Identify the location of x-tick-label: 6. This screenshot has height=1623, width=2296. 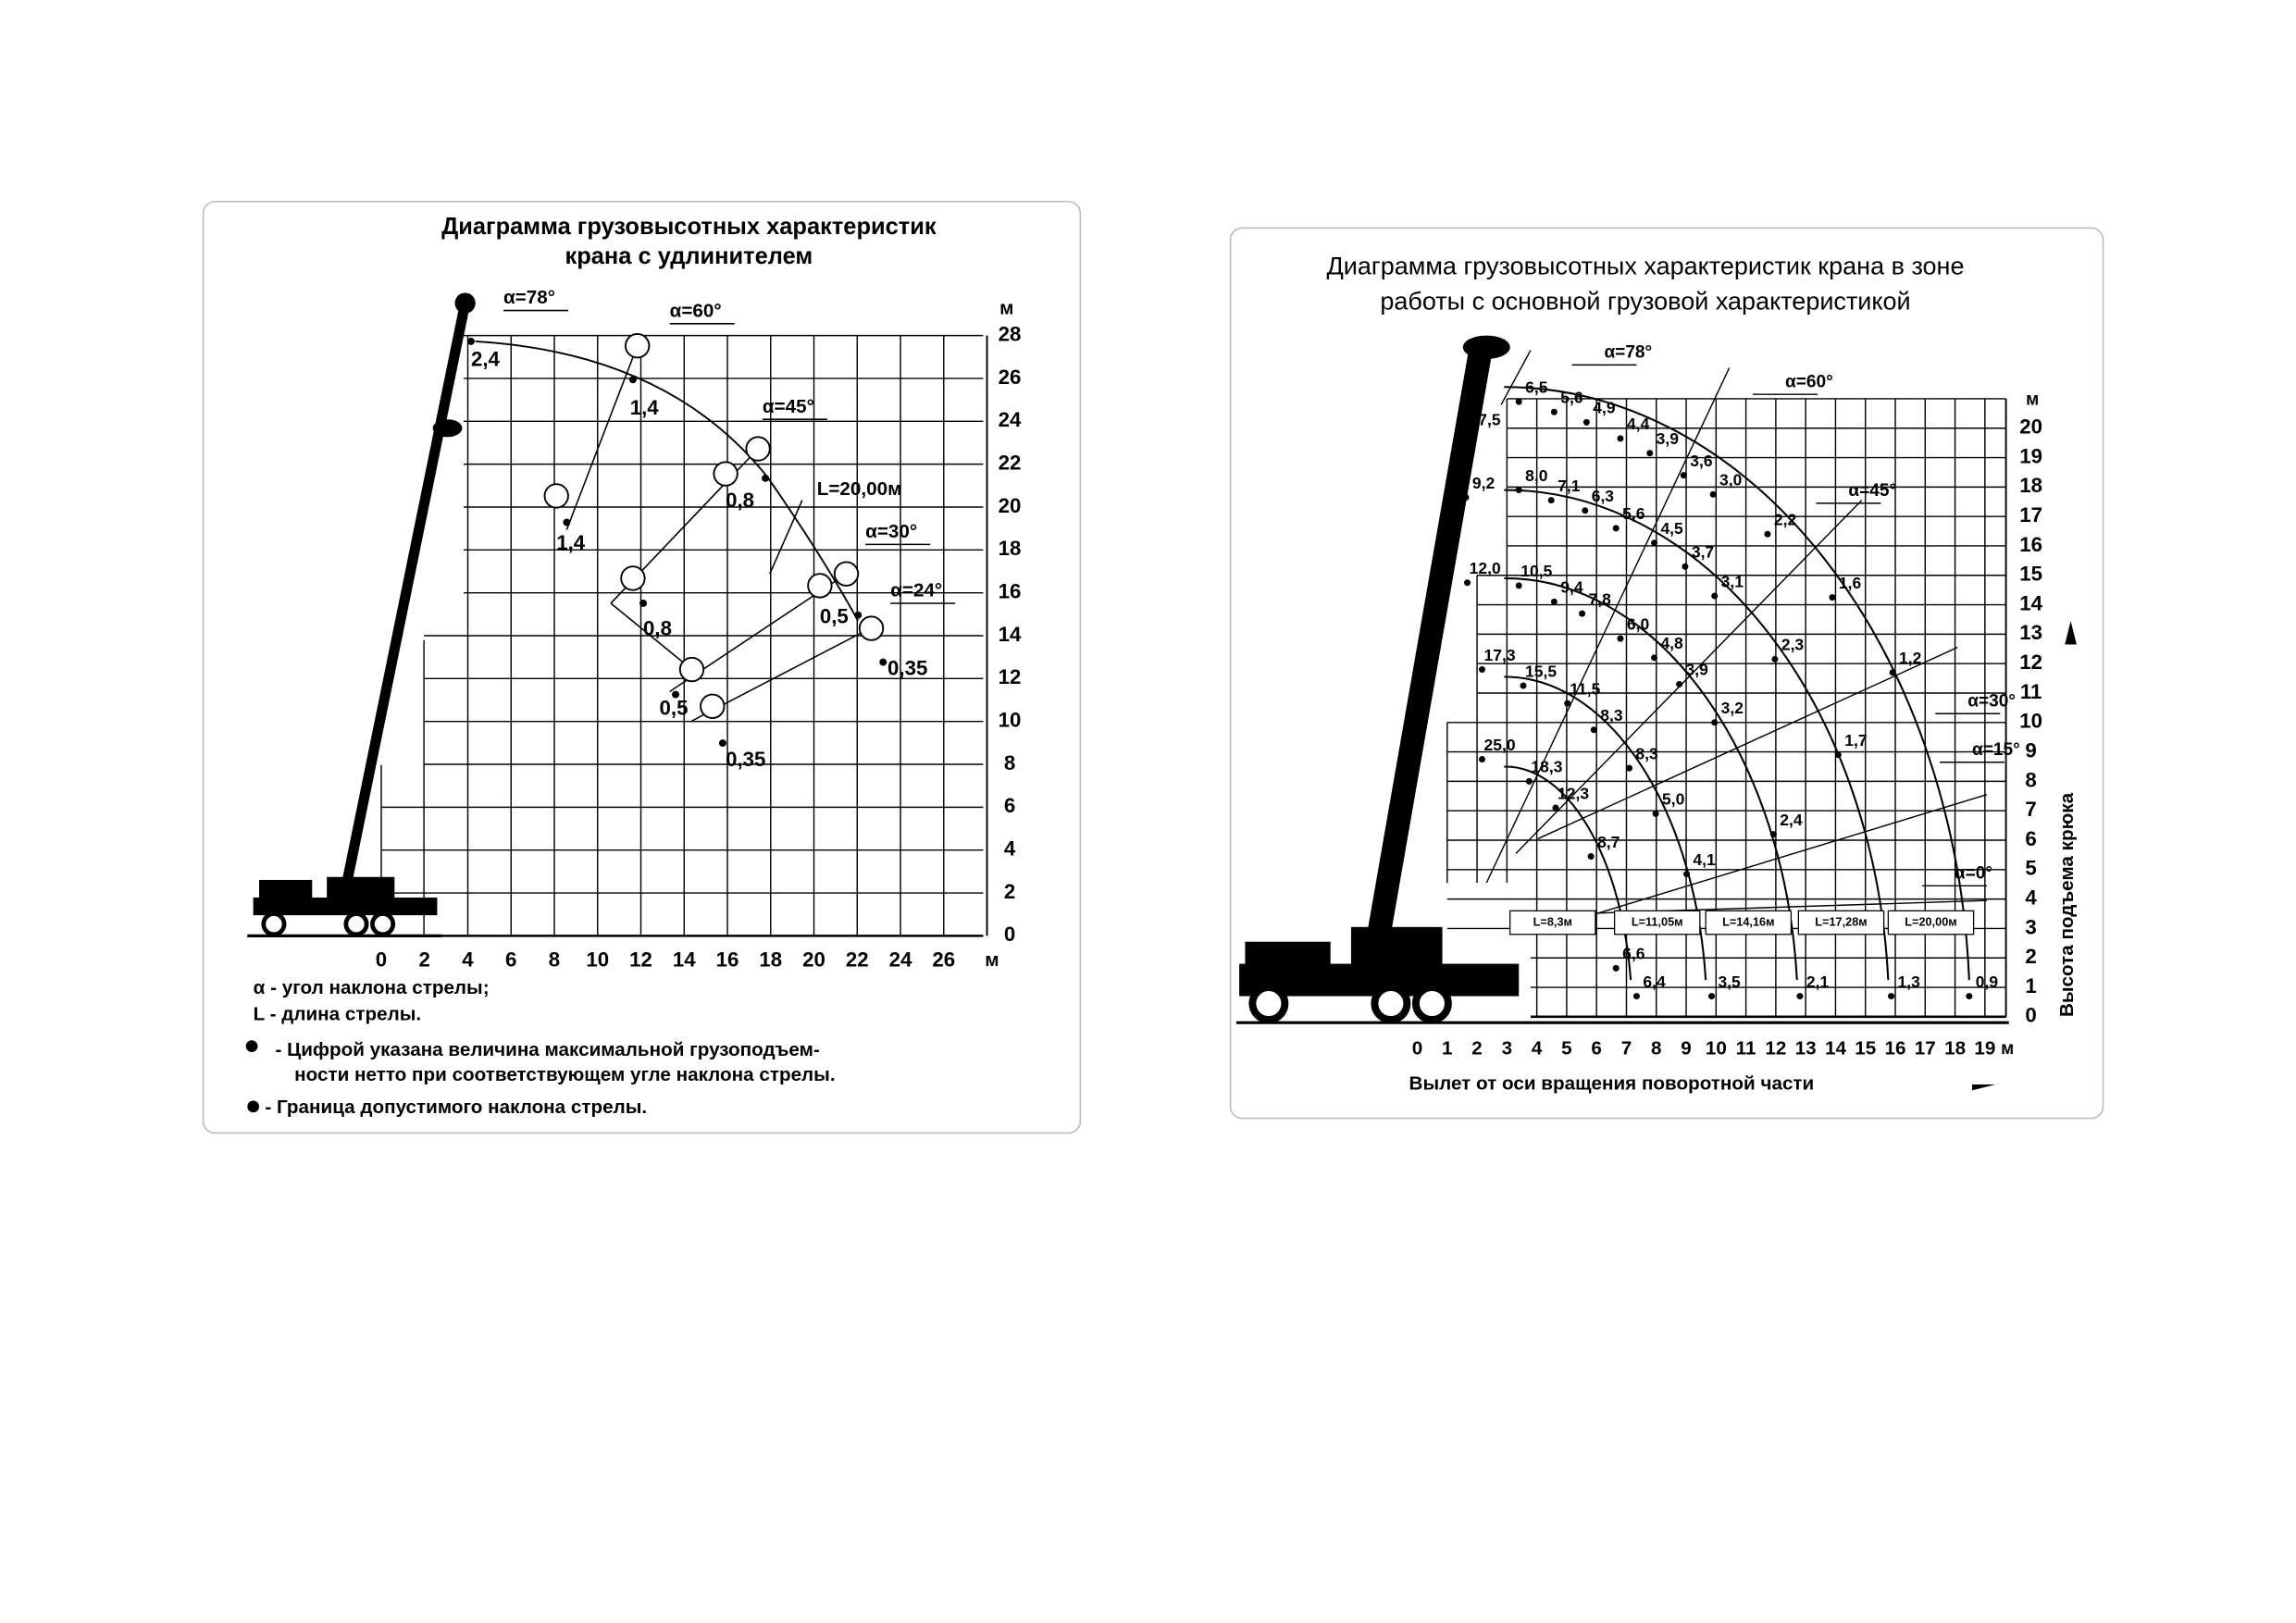
(1597, 1048).